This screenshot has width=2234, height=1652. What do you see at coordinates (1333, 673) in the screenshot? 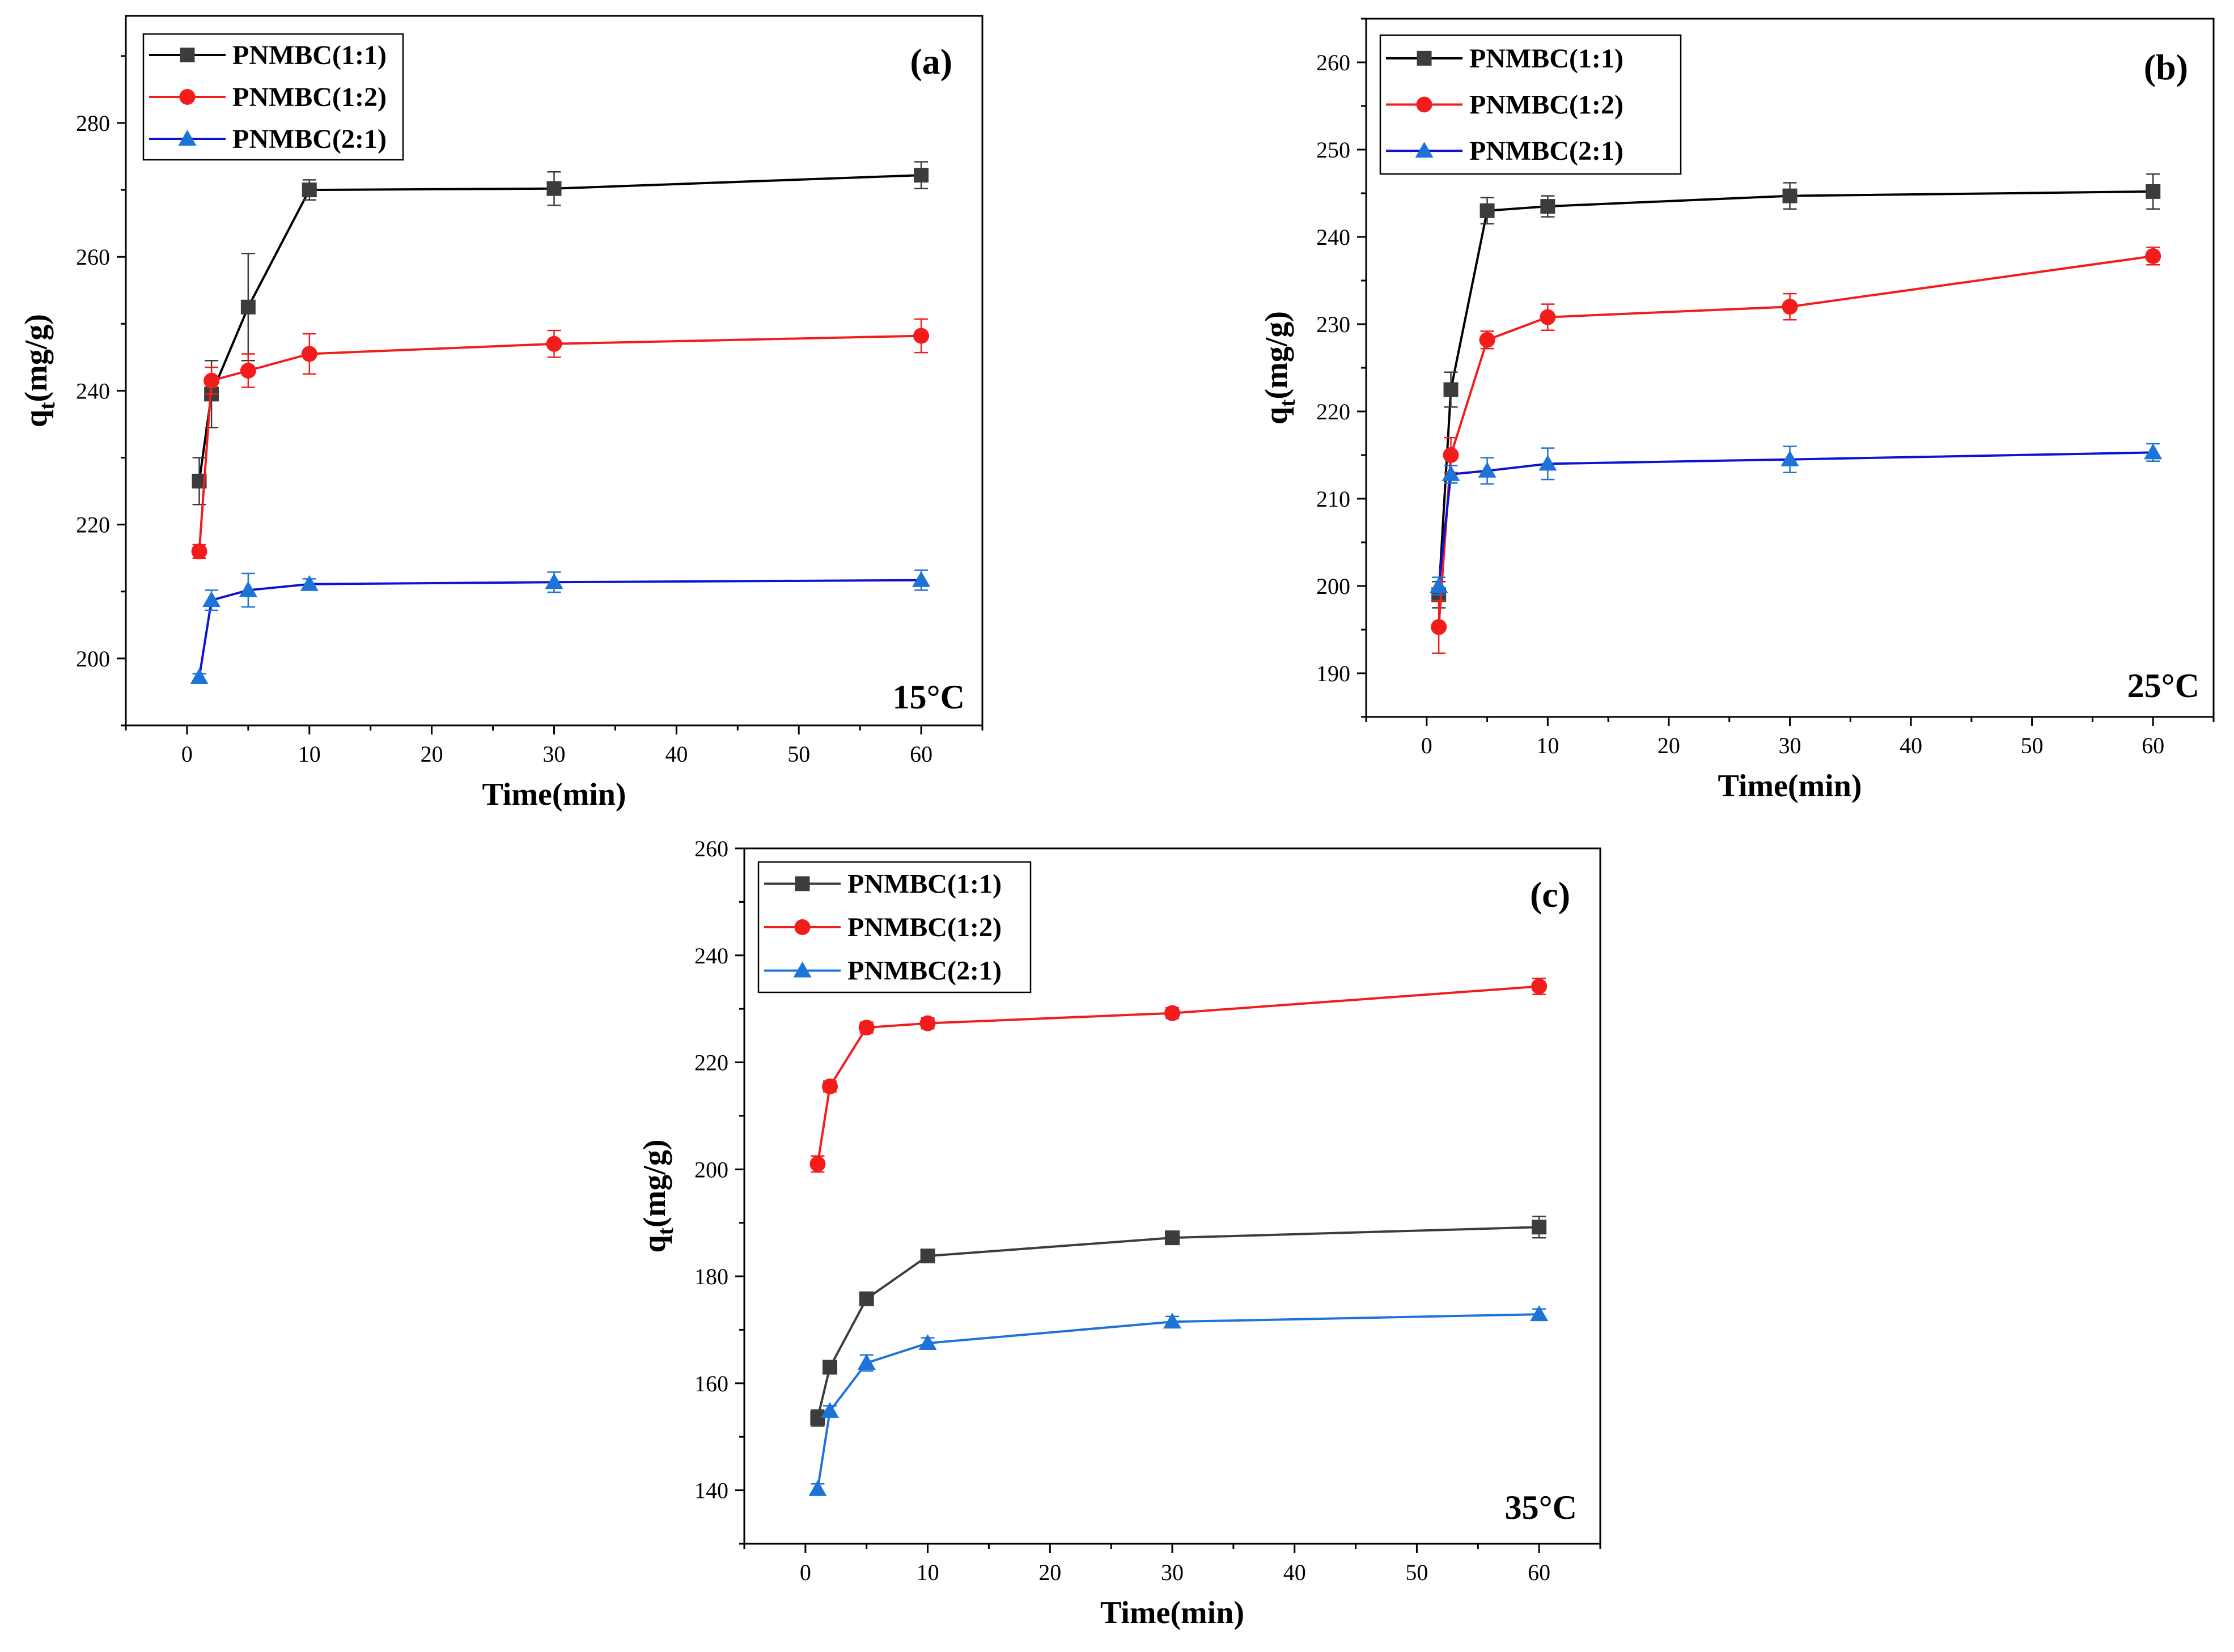
I see `y-tick-label: 190` at bounding box center [1333, 673].